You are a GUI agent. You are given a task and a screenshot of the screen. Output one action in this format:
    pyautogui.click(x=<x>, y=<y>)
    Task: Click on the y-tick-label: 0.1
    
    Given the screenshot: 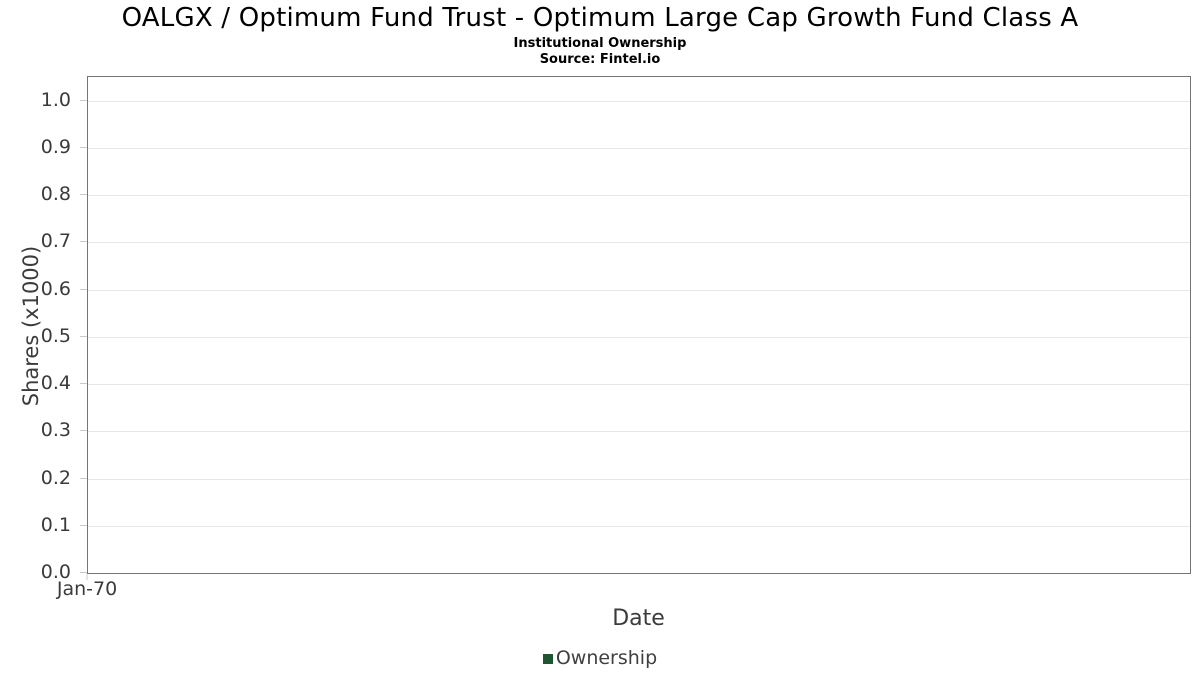 What is the action you would take?
    pyautogui.click(x=55, y=524)
    